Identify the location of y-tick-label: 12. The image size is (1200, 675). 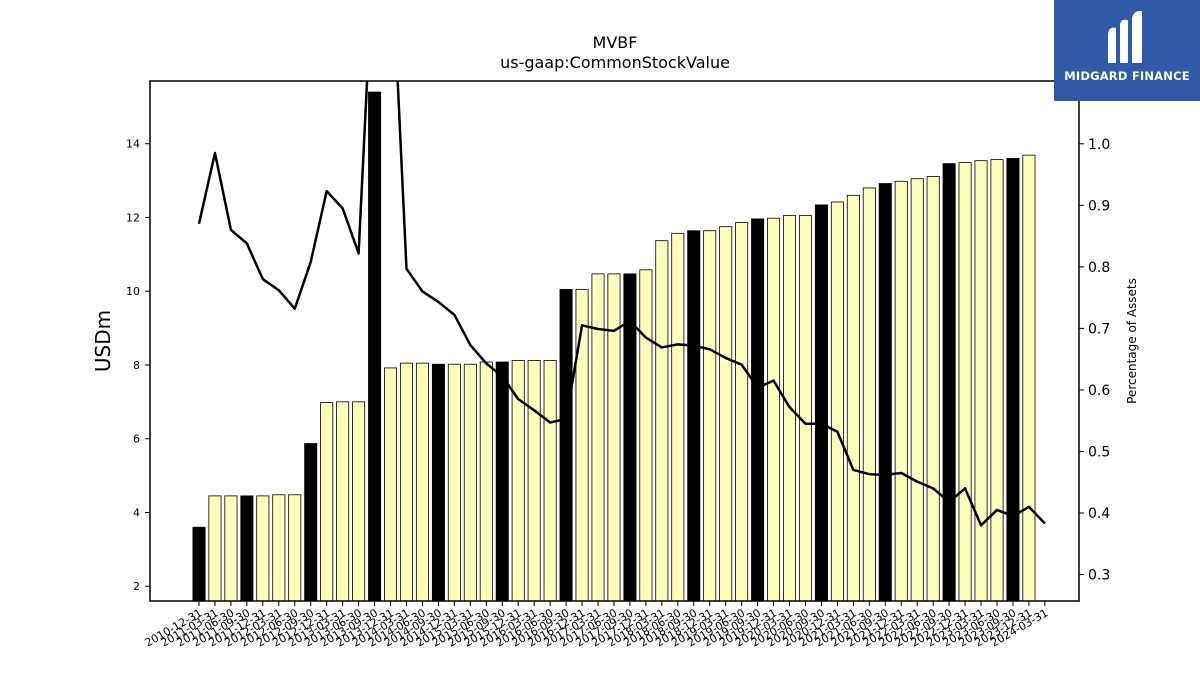
(133, 217).